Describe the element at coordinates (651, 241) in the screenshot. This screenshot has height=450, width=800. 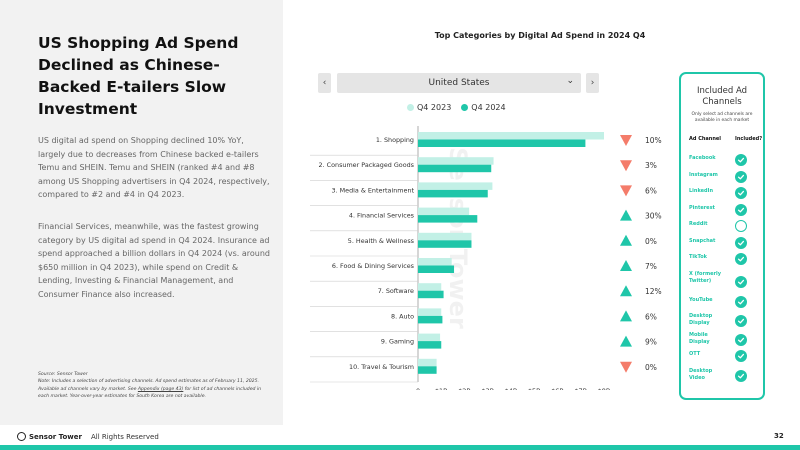
I see `yoy-change-label: 0%` at that location.